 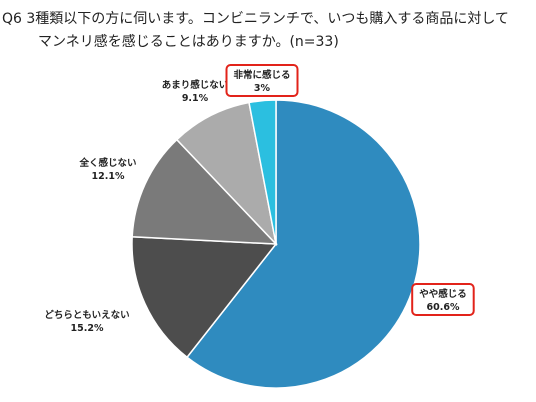 I want to click on slice-value-label: 12.1%, so click(x=108, y=176).